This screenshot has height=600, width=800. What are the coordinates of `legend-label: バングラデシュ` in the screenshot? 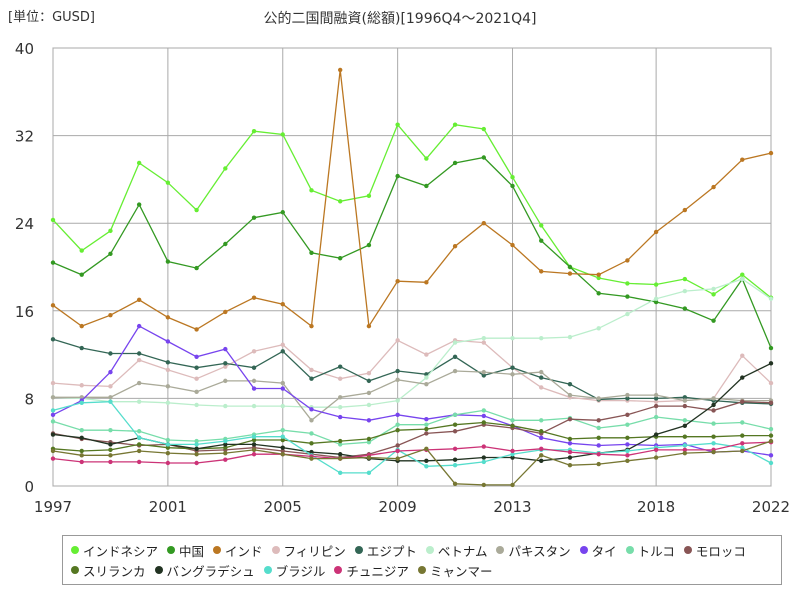 It's located at (210, 571).